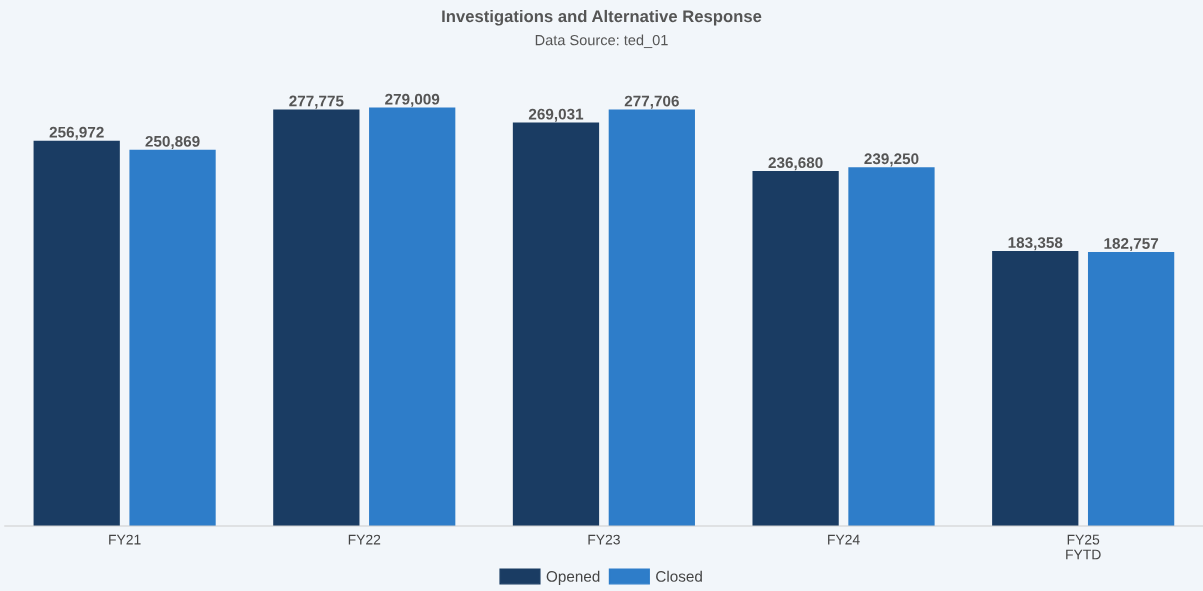  I want to click on x-tick-label: FY25 FYTD, so click(1083, 547).